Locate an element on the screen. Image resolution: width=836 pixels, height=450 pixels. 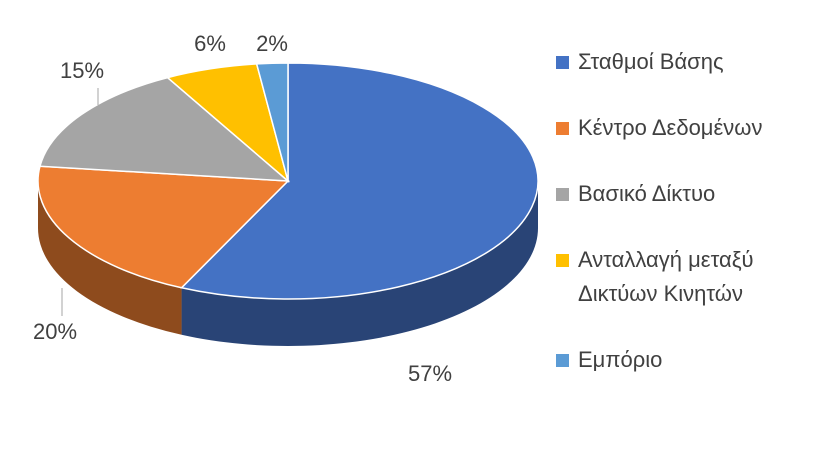
legend-item: Βασικό Δίκτυο is located at coordinates (681, 194).